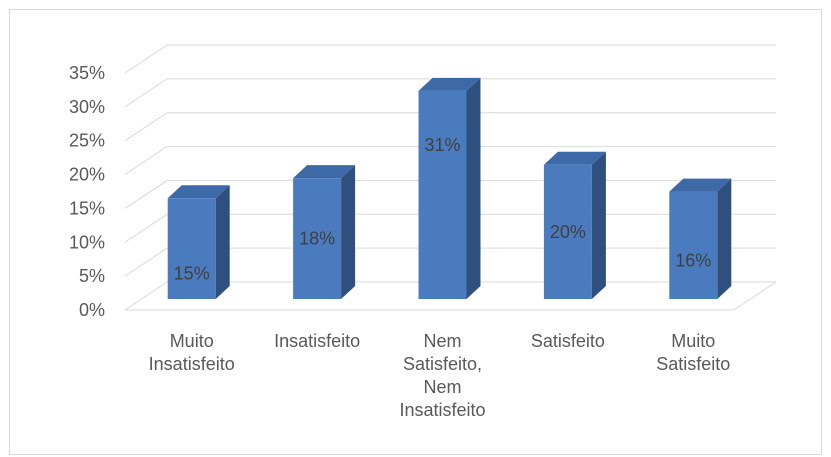 The height and width of the screenshot is (457, 831). I want to click on floor-side-edge, so click(755, 296).